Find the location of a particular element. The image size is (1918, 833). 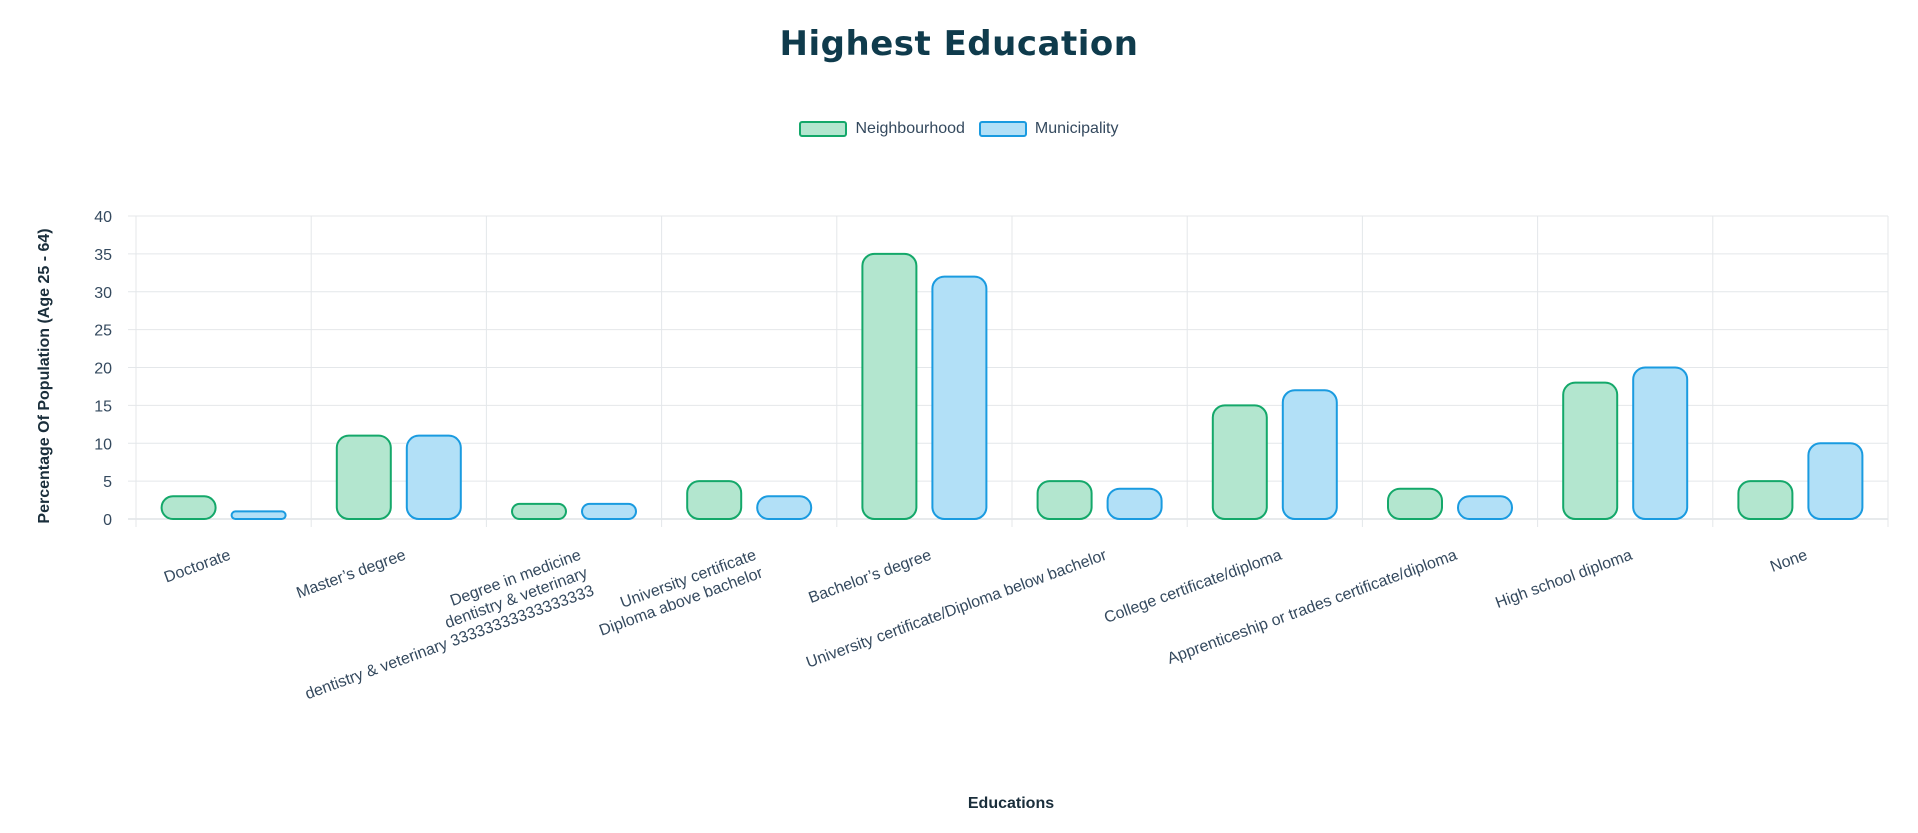

x-tick-label: Master’s degree is located at coordinates (351, 574).